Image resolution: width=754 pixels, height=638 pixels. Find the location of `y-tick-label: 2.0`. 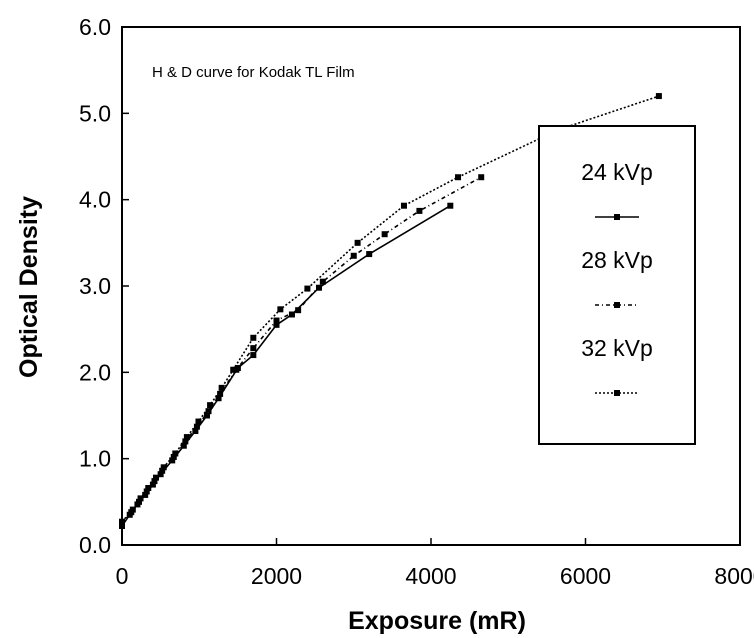

y-tick-label: 2.0 is located at coordinates (95, 372).